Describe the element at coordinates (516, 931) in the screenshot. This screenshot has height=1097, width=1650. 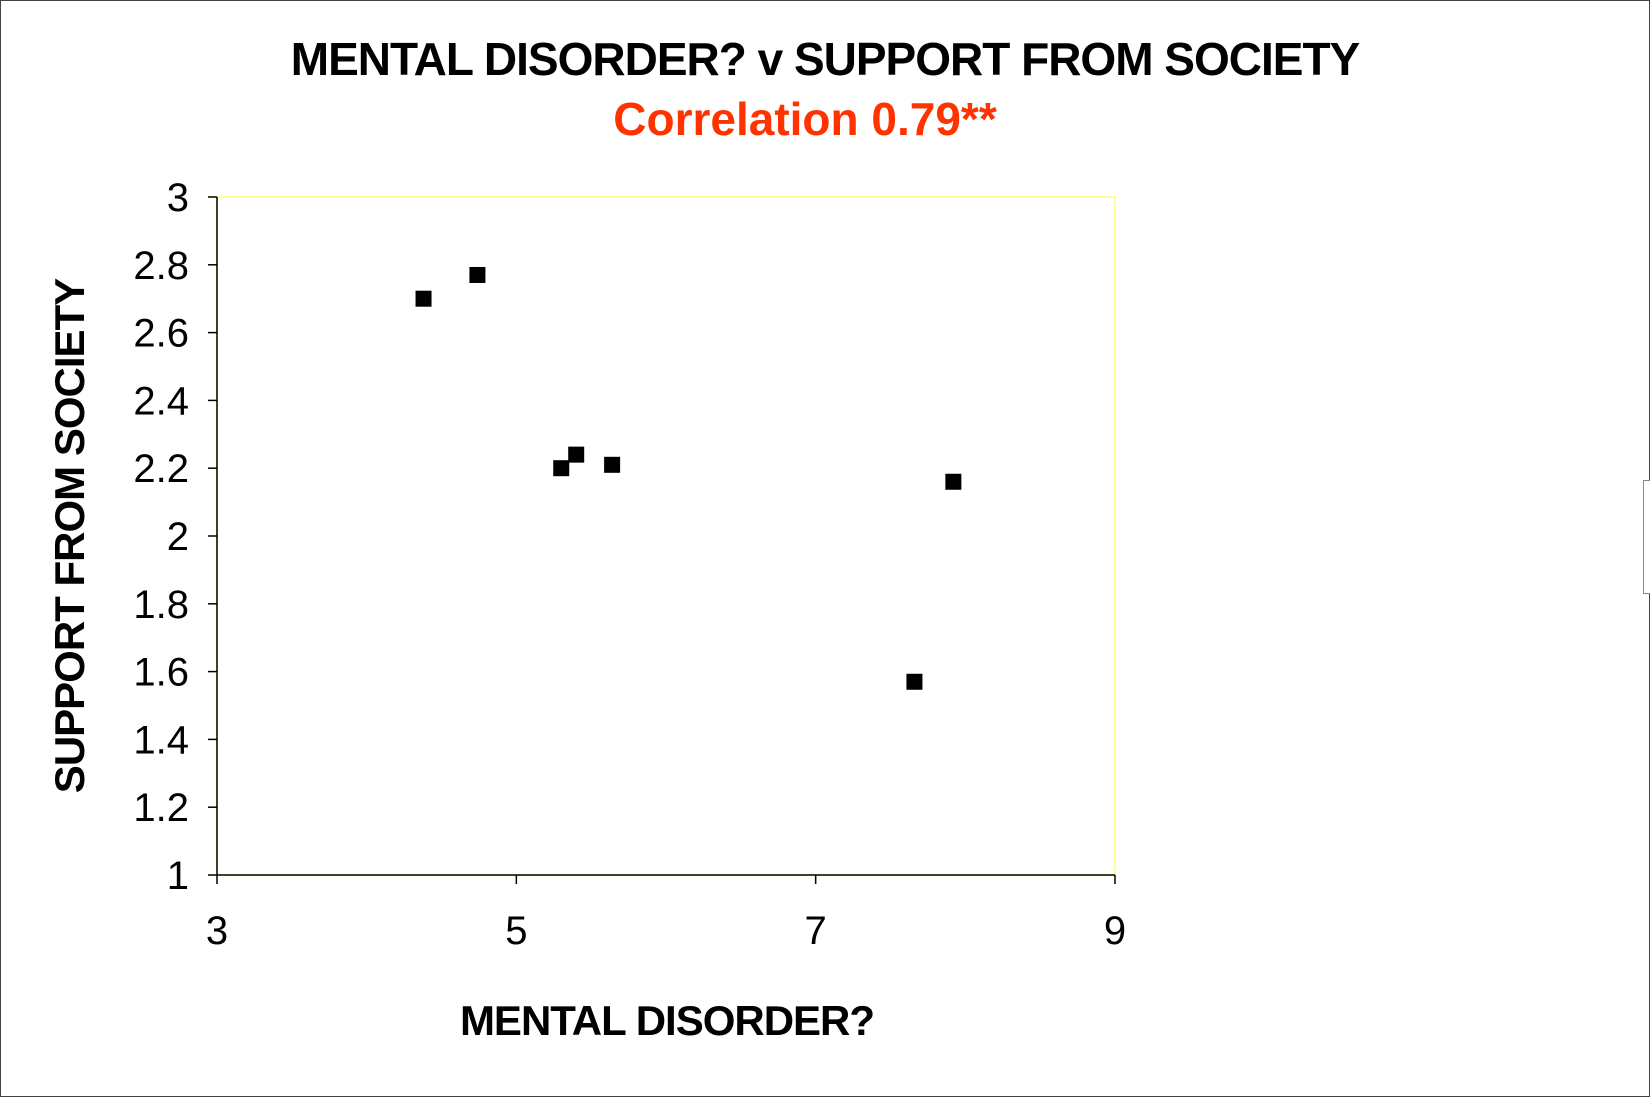
I see `x-tick-label: 5` at that location.